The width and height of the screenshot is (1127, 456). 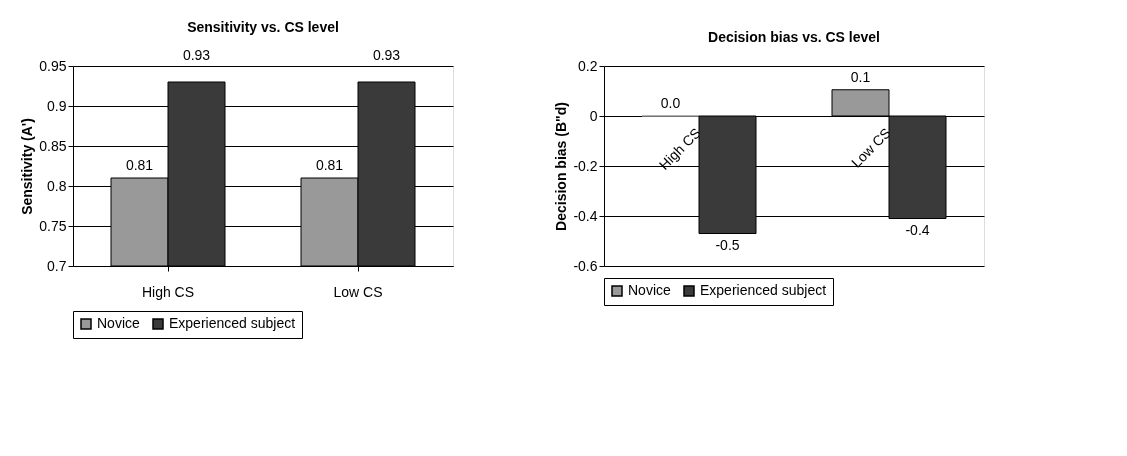 I want to click on y-tick-label: 0.8, so click(x=57, y=185).